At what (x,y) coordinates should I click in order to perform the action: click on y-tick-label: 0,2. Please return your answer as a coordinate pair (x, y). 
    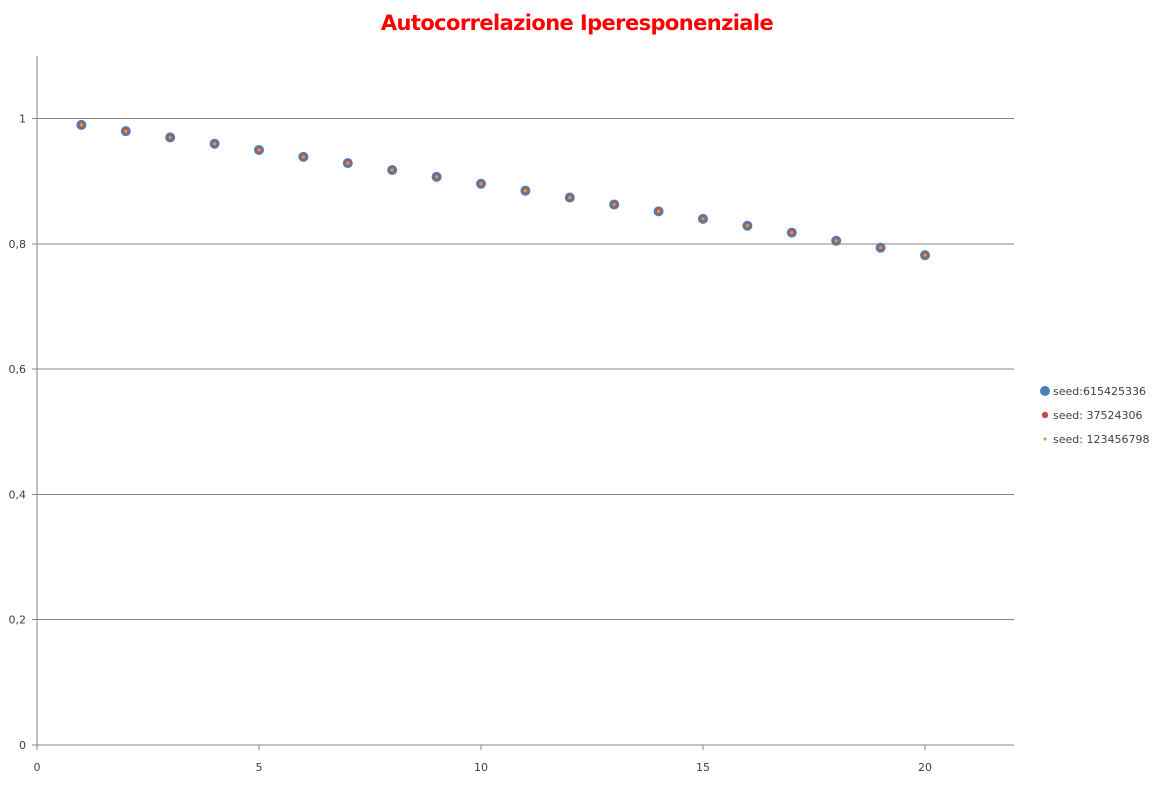
    Looking at the image, I should click on (18, 620).